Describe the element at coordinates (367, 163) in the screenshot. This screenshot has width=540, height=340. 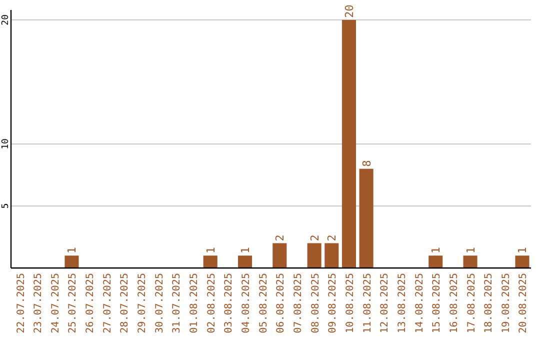
I see `data-label: 8` at that location.